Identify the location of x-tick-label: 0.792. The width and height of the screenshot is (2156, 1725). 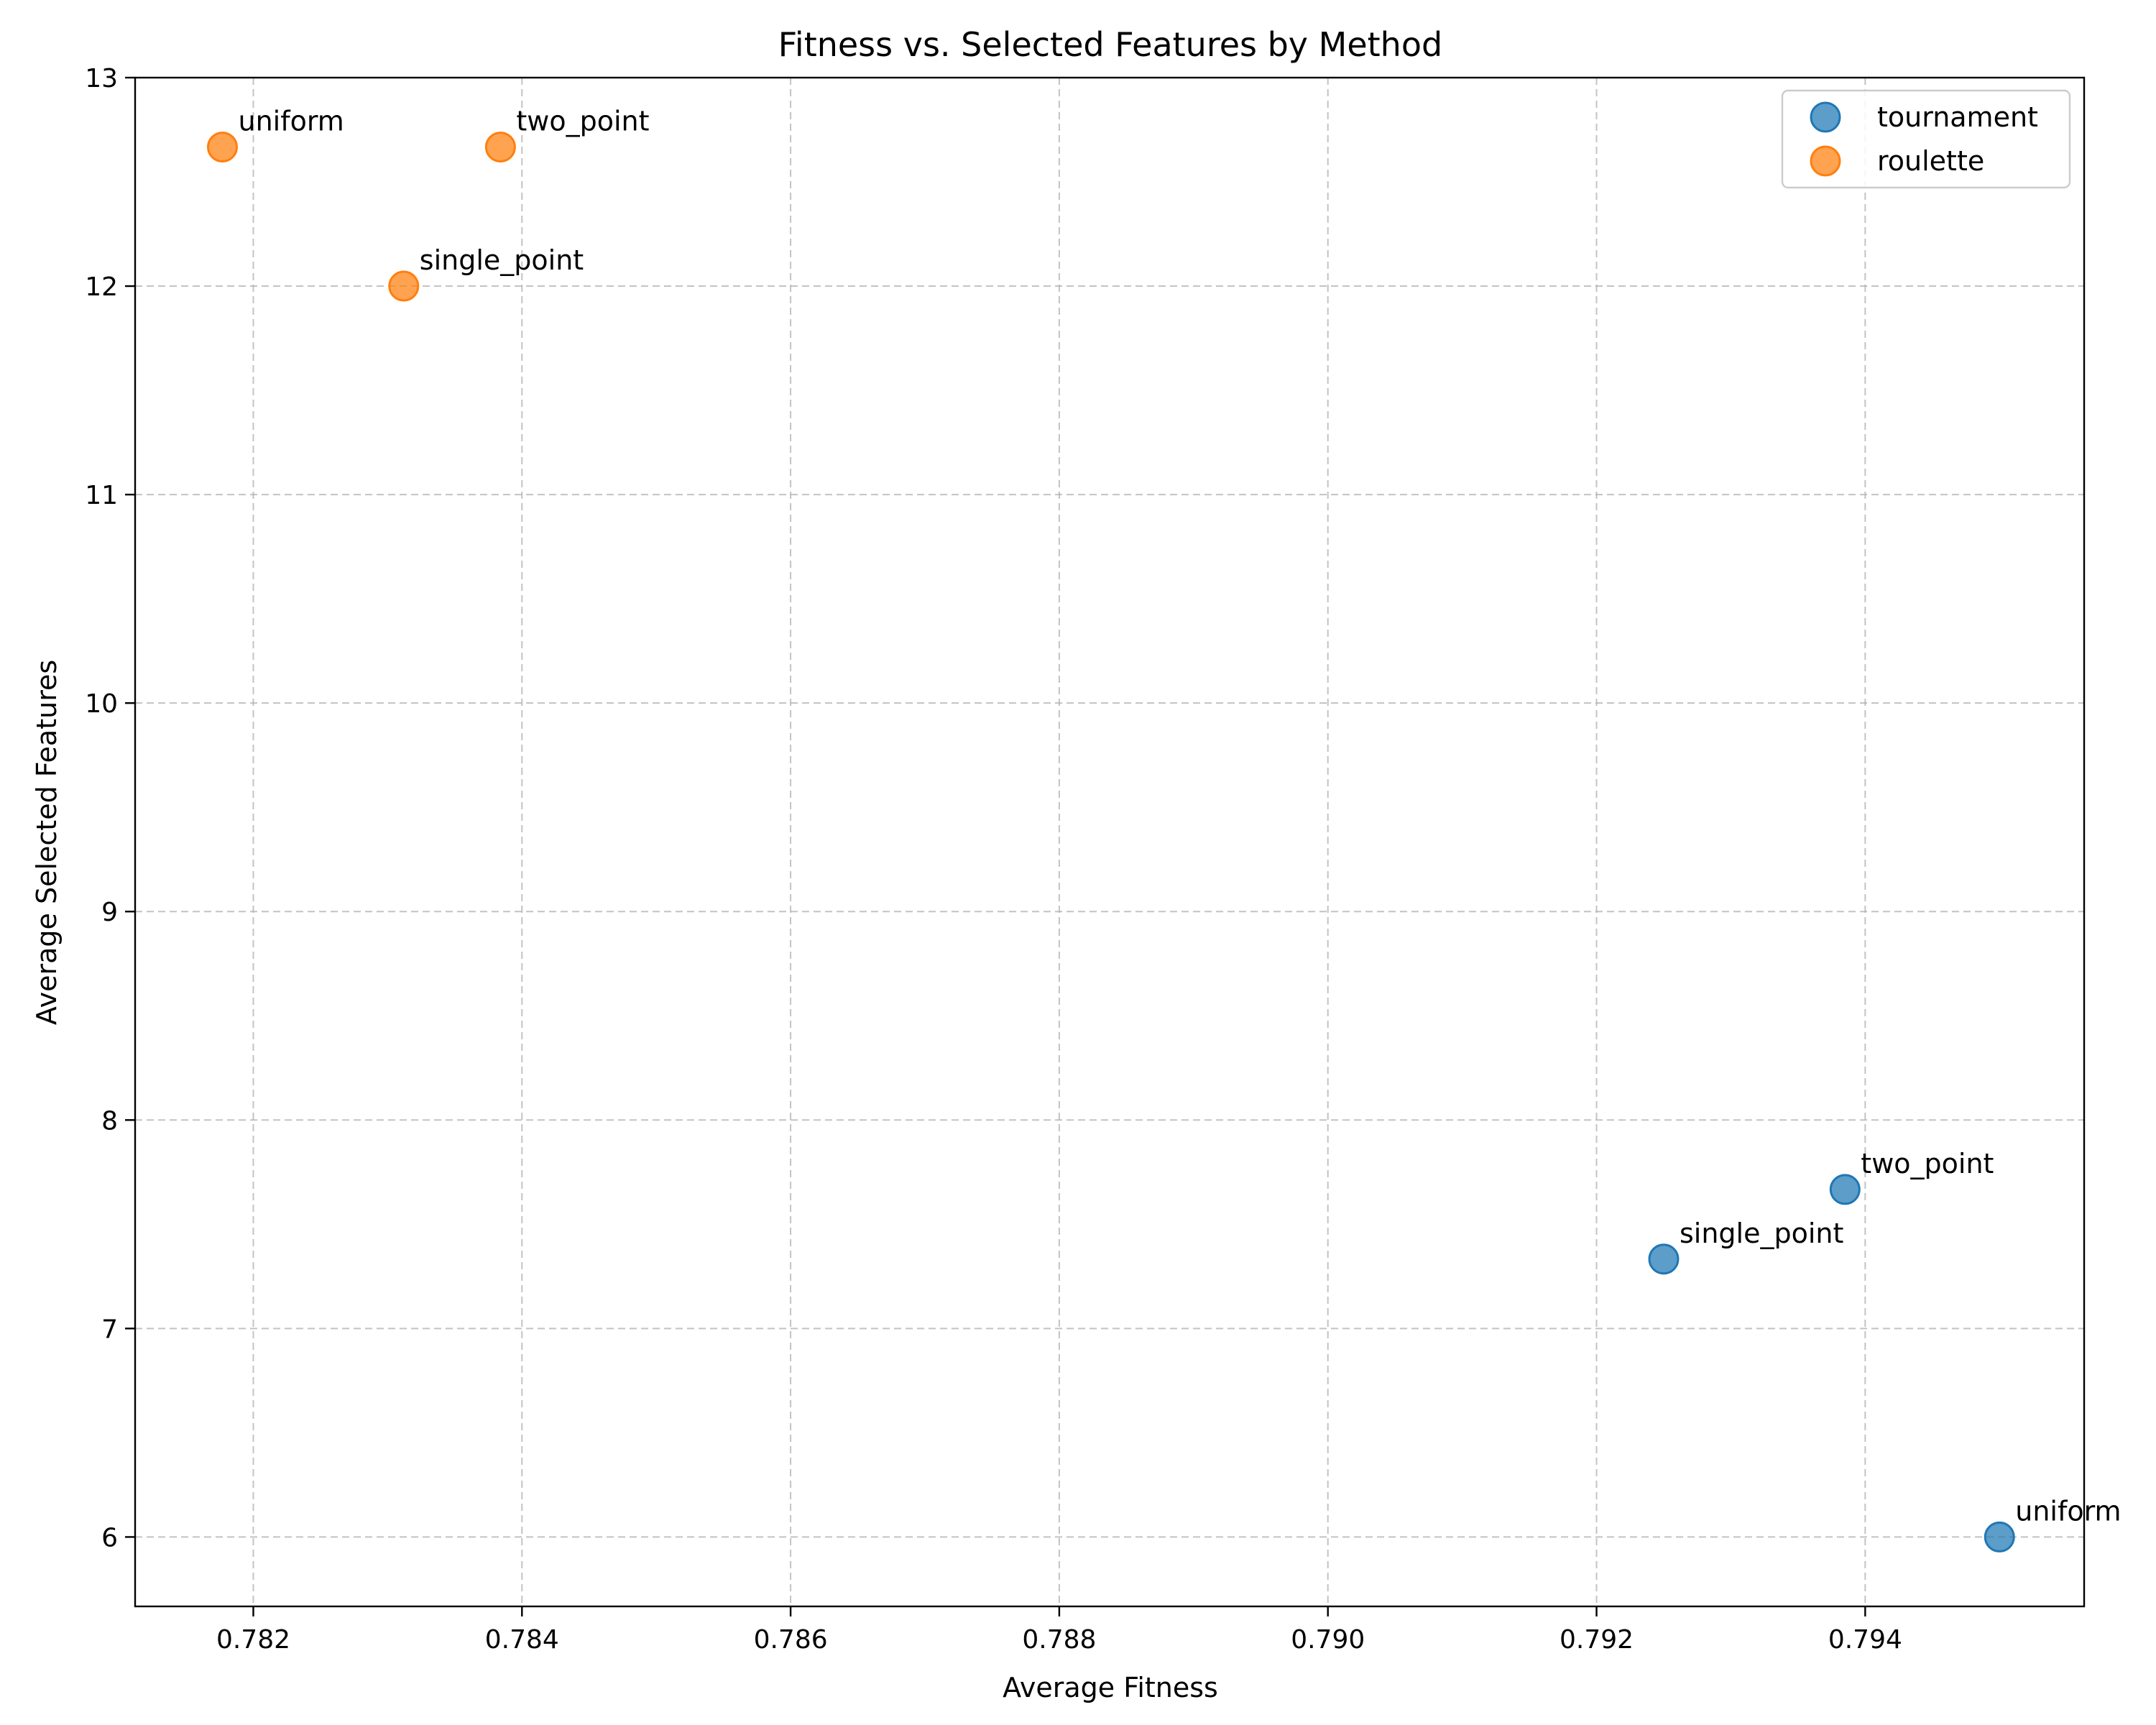
(1597, 1640).